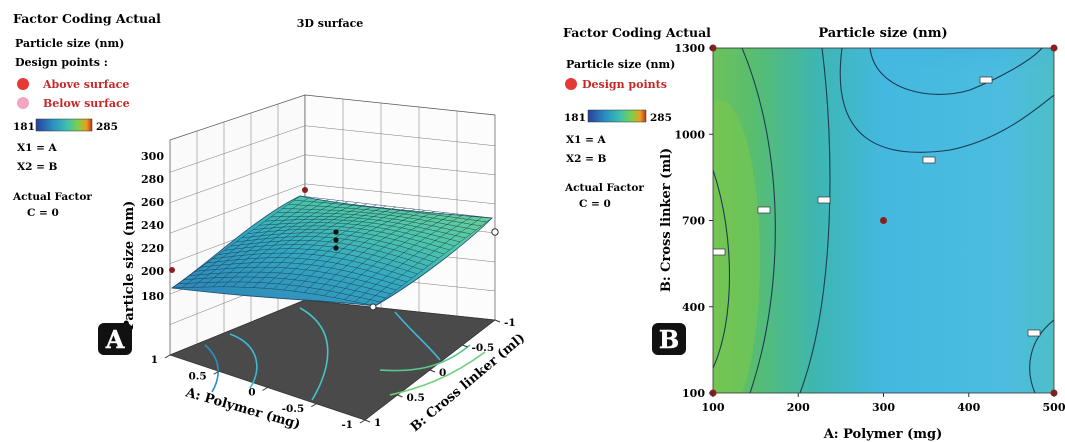 The width and height of the screenshot is (1065, 442). I want to click on y-tick-label: 1000, so click(689, 134).